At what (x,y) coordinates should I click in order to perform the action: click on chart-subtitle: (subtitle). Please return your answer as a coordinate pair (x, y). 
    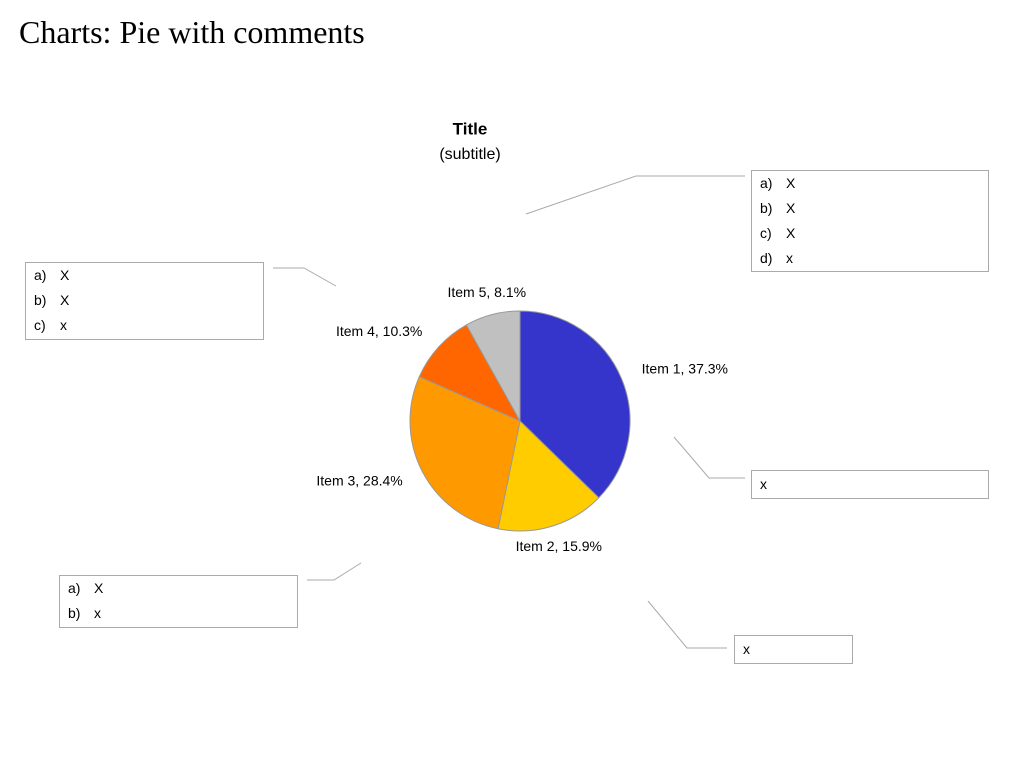
    Looking at the image, I should click on (469, 154).